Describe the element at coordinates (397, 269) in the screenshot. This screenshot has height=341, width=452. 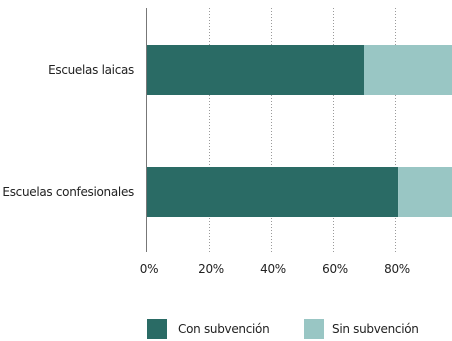
I see `x-tick-label-4: 80%` at that location.